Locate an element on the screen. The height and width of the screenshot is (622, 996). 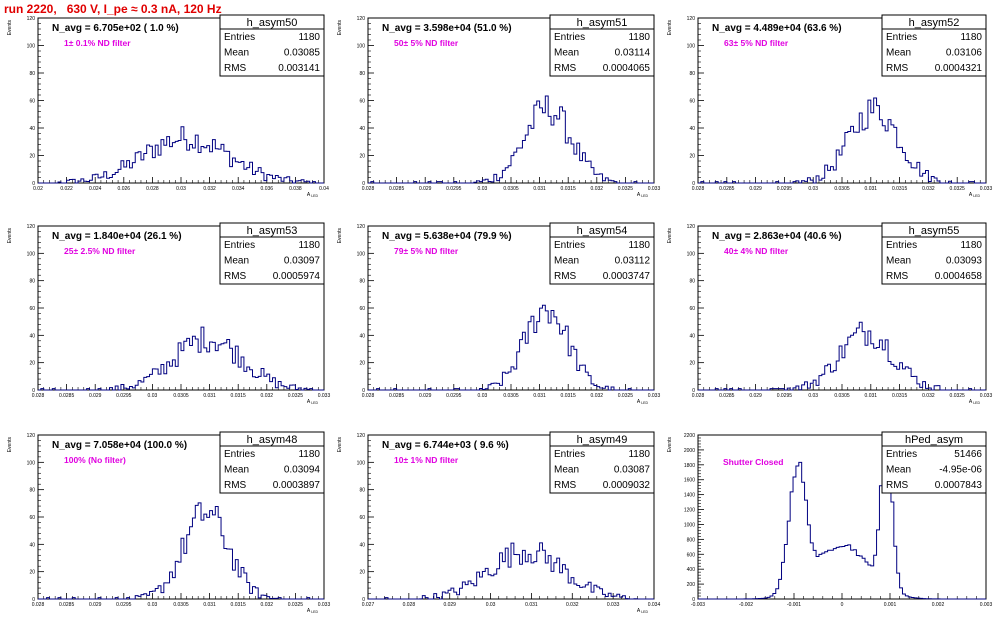
stats-value: 0.0003897 is located at coordinates (297, 485).